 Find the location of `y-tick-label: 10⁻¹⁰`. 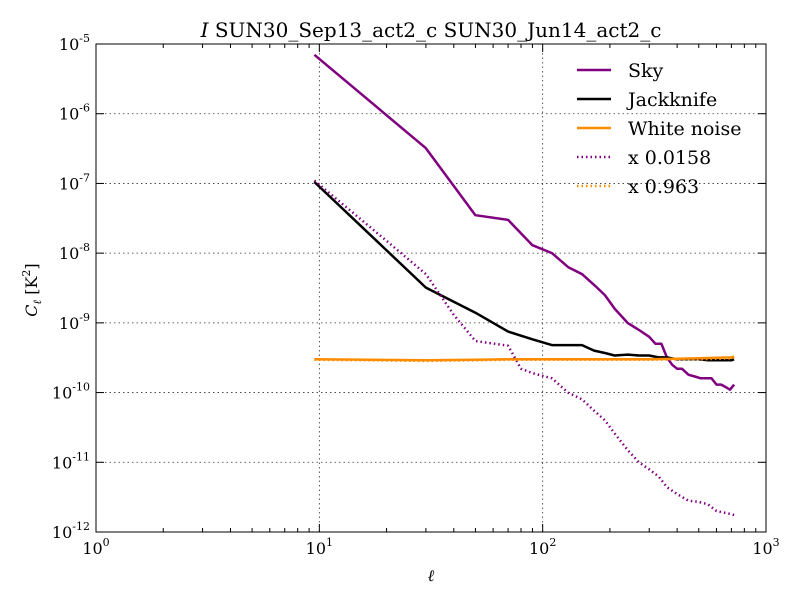

y-tick-label: 10⁻¹⁰ is located at coordinates (71, 392).